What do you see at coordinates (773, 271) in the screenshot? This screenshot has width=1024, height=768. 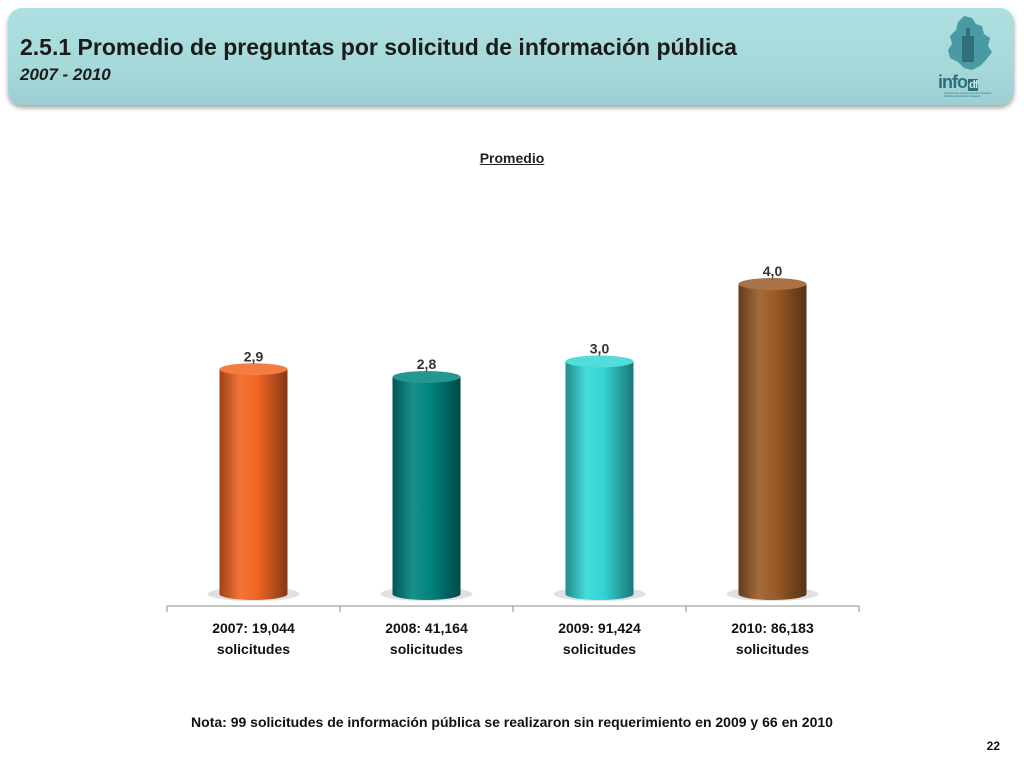 I see `data-label: 4,0` at bounding box center [773, 271].